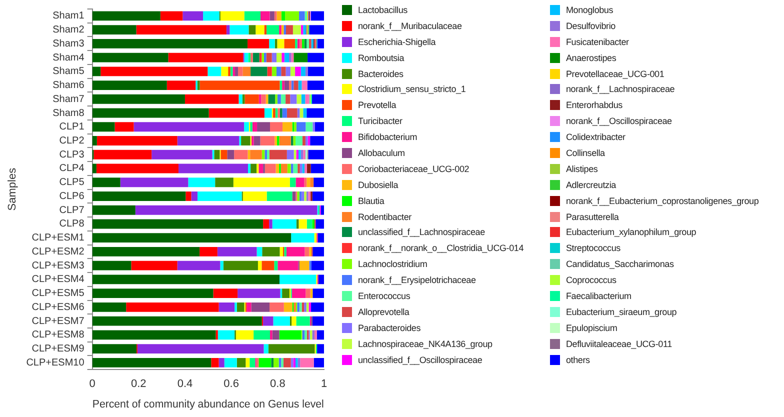 The height and width of the screenshot is (417, 784). Describe the element at coordinates (383, 9) in the screenshot. I see `legend-label: Lactobacillus` at that location.